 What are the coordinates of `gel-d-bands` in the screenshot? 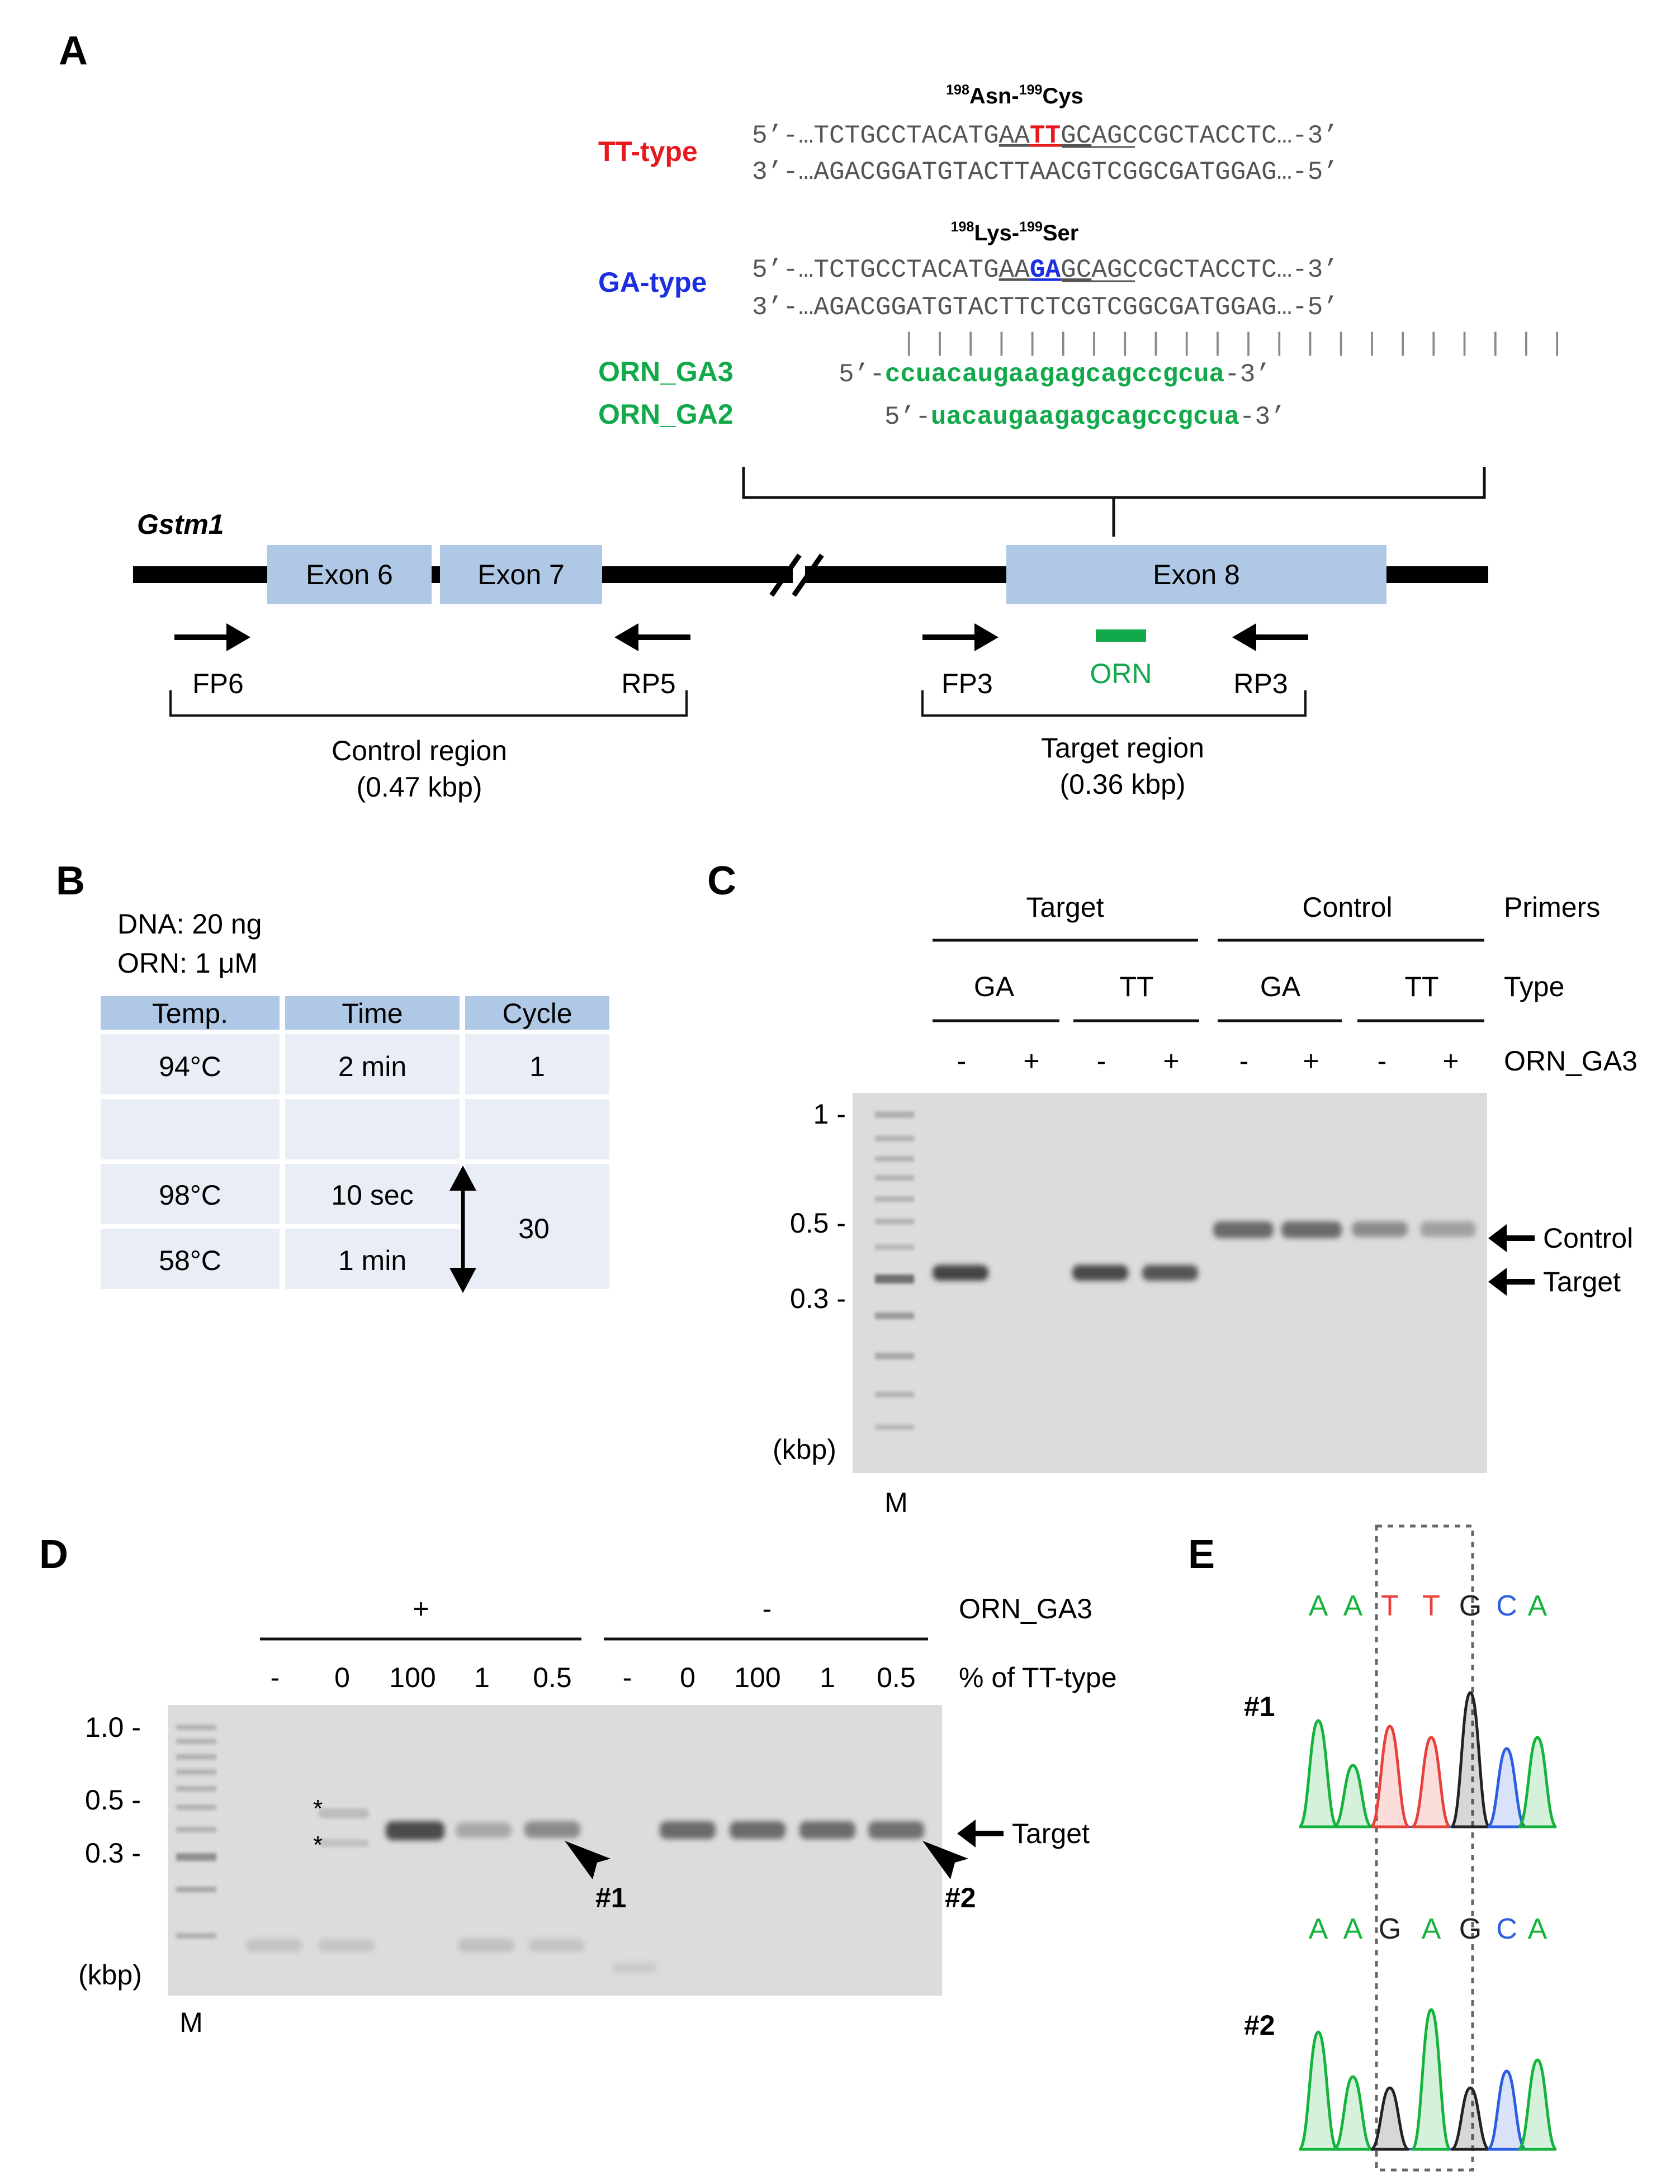 It's located at (585, 1890).